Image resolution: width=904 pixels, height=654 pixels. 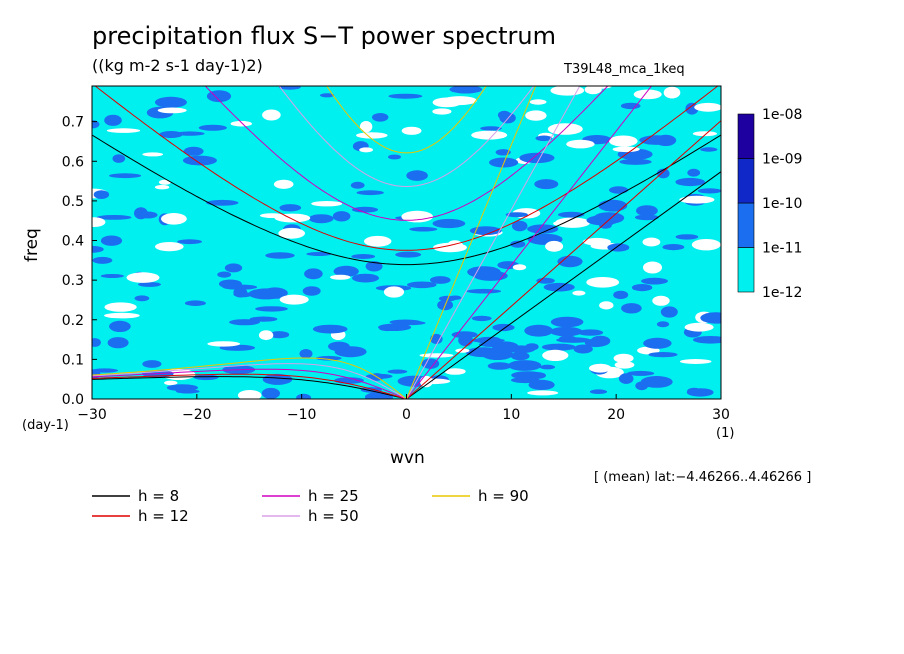 I want to click on kelvin-curve, so click(x=563, y=285).